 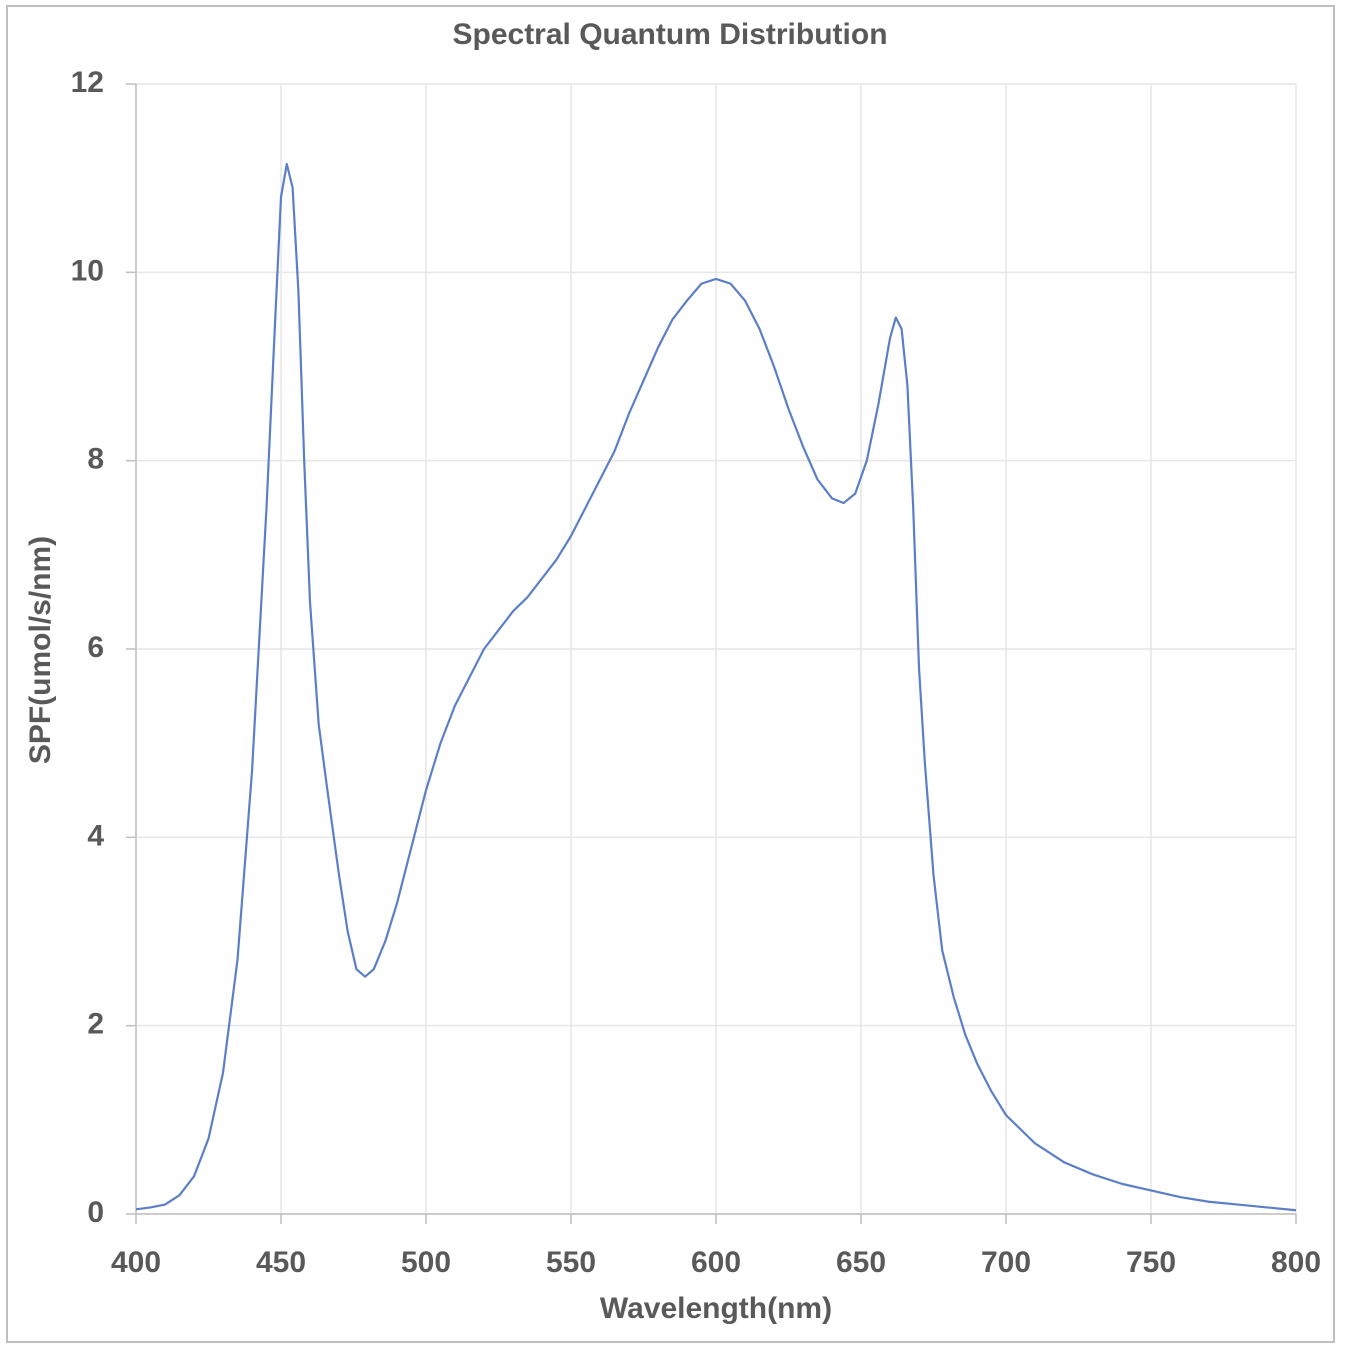 What do you see at coordinates (716, 1262) in the screenshot?
I see `x-tick-label: 600` at bounding box center [716, 1262].